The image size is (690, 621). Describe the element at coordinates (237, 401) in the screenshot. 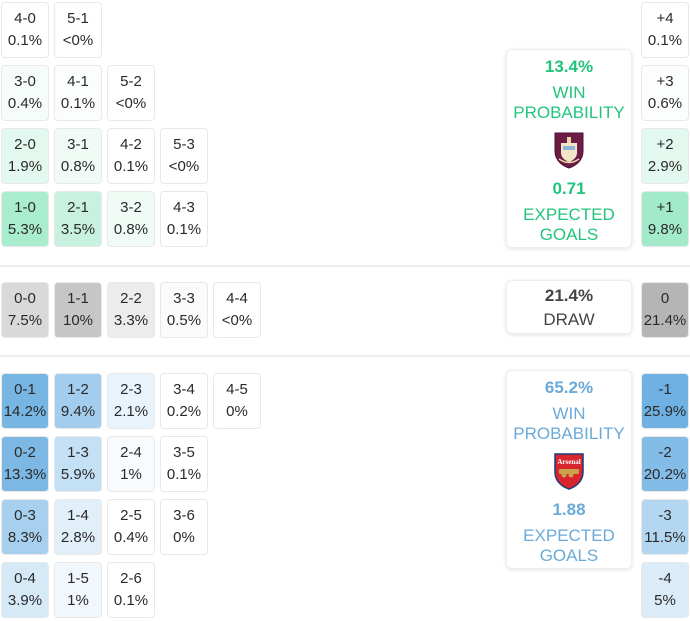

I see `score-cell: 4-5 0%` at that location.